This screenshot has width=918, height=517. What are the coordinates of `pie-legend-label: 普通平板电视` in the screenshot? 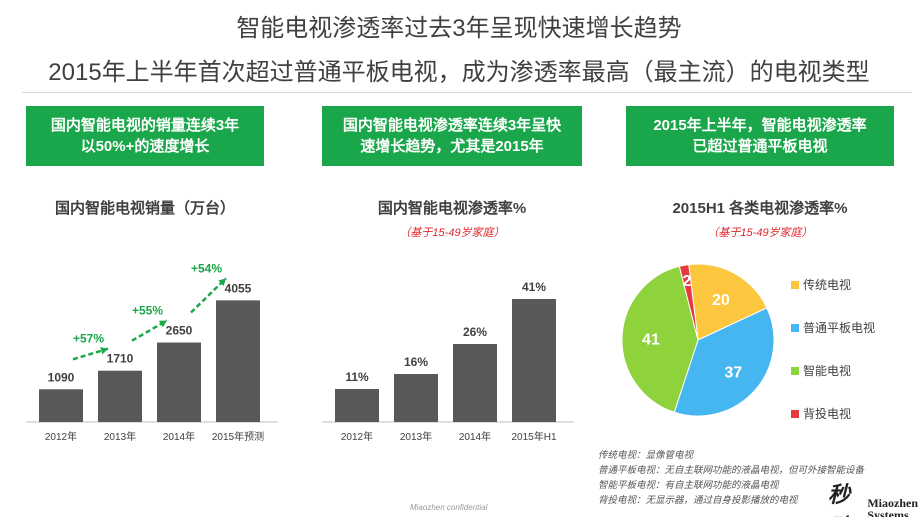 It's located at (839, 327).